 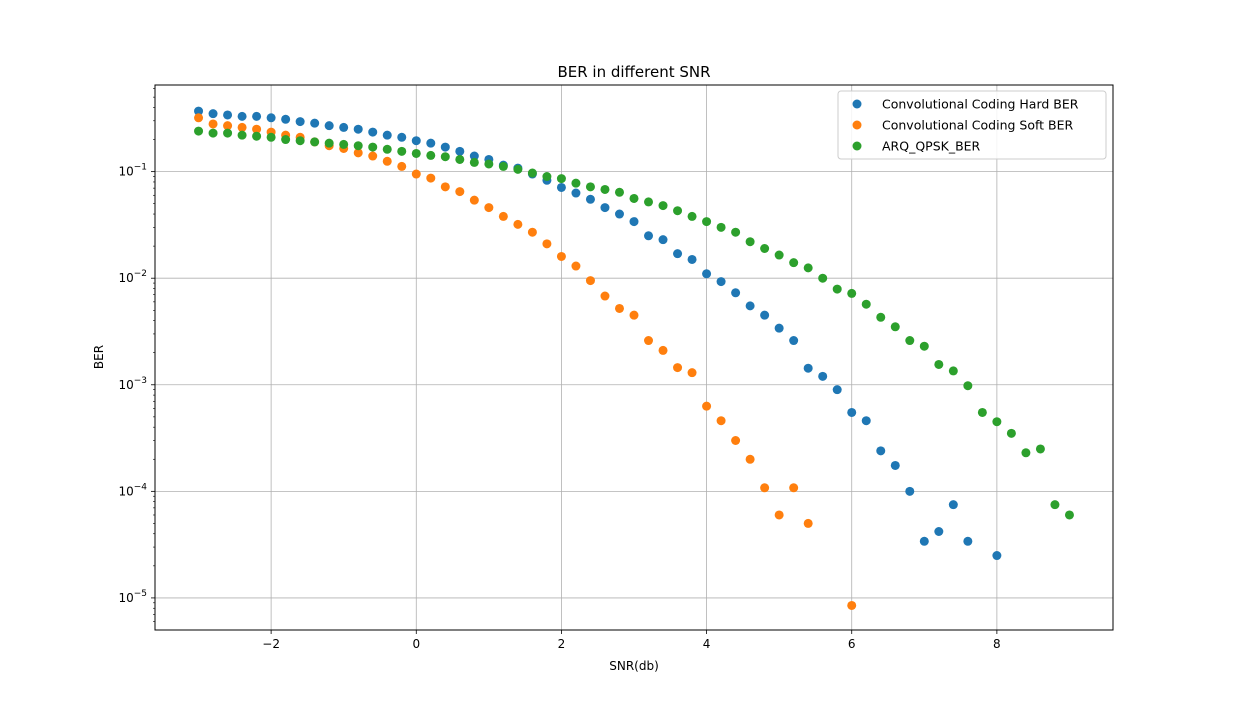 I want to click on y-tick-label: 10⁻³, so click(x=132, y=384).